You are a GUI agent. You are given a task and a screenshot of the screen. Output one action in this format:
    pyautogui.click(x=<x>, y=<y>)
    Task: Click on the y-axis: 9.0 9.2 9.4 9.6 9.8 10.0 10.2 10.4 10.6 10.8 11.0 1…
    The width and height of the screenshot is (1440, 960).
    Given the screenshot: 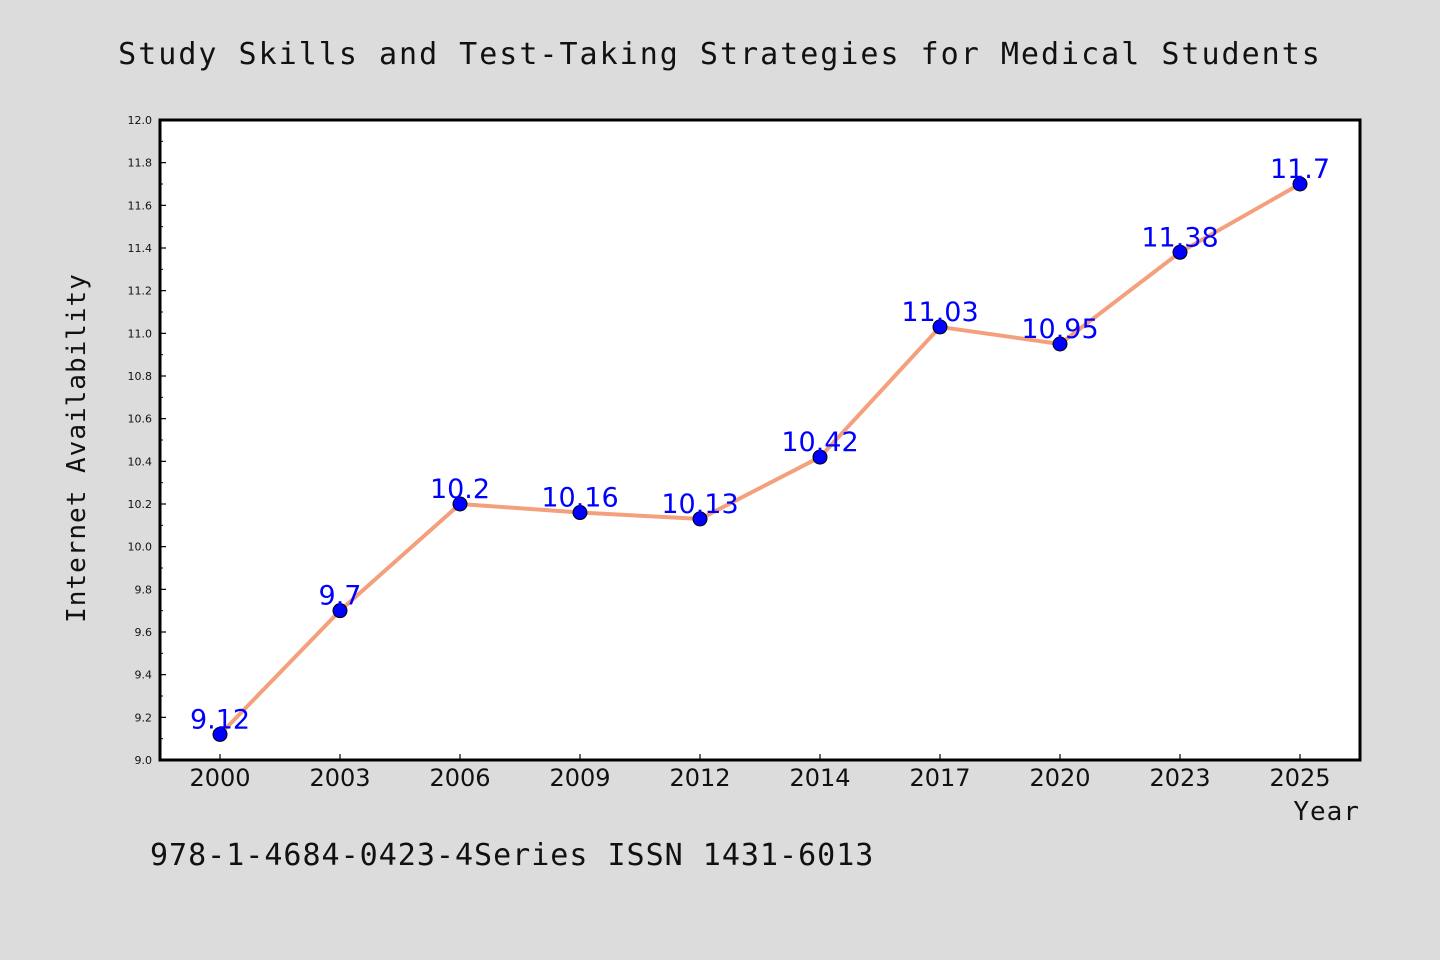 What is the action you would take?
    pyautogui.click(x=147, y=440)
    